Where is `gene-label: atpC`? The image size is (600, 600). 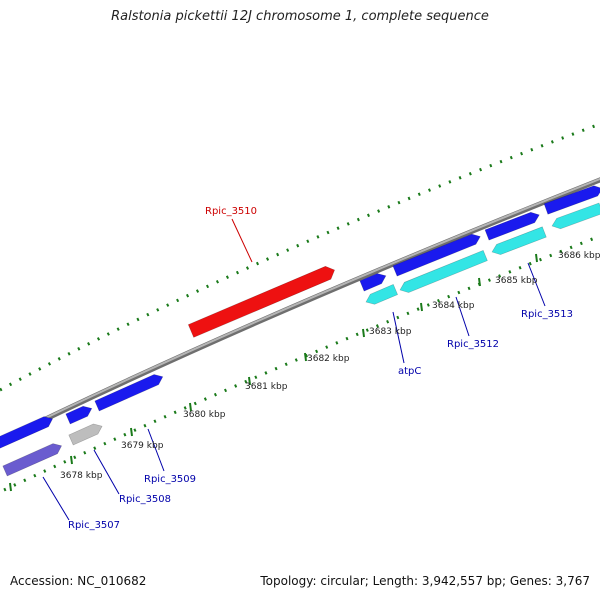 gene-label: atpC is located at coordinates (409, 371).